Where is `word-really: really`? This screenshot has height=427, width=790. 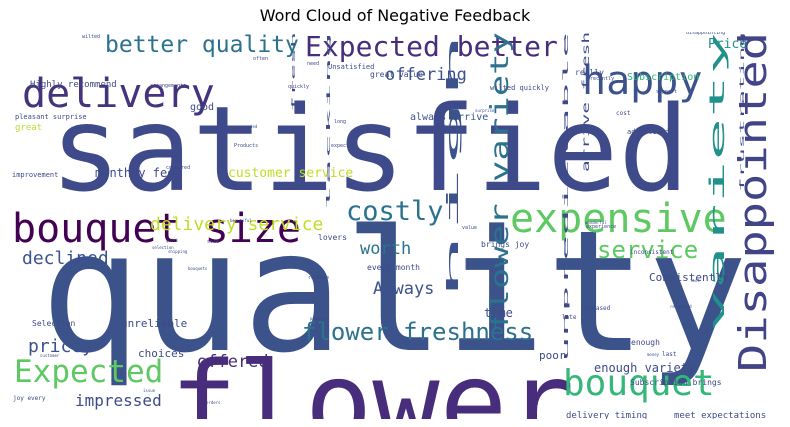
word-really: really is located at coordinates (589, 72).